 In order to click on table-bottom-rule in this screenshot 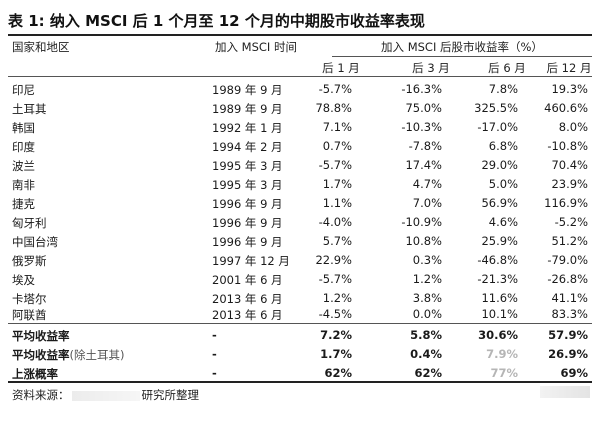, I will do `click(300, 382)`.